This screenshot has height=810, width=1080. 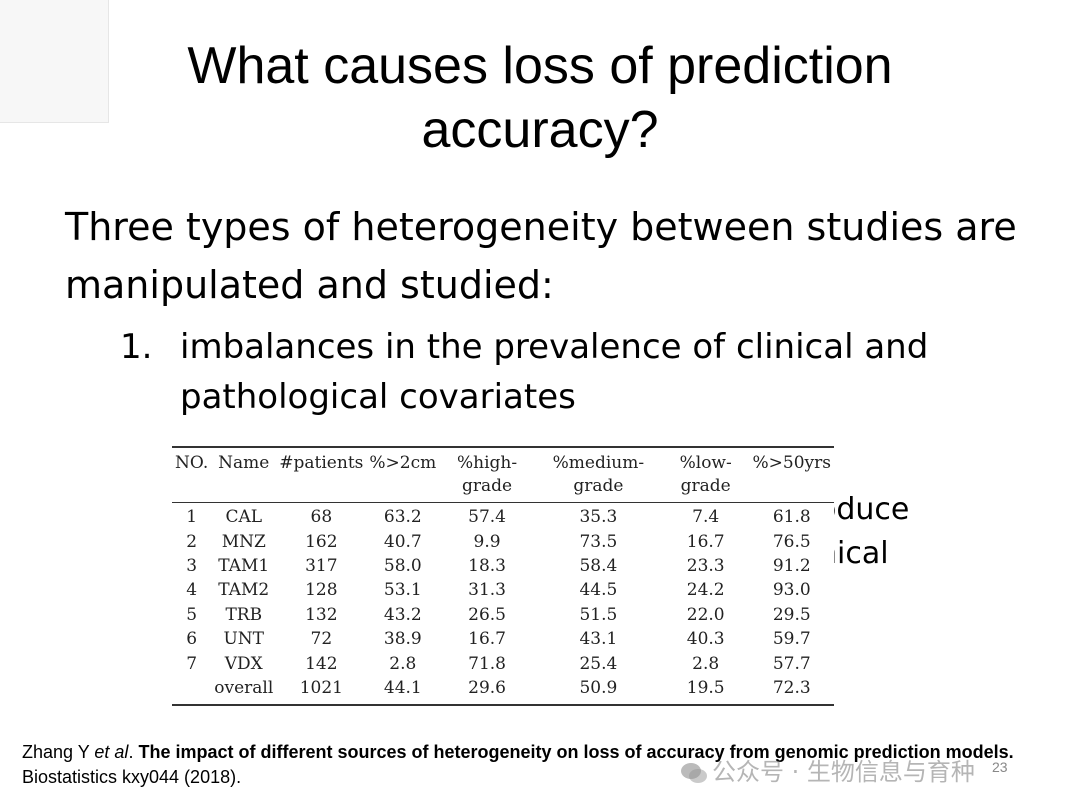 What do you see at coordinates (191, 688) in the screenshot?
I see `table-cell` at bounding box center [191, 688].